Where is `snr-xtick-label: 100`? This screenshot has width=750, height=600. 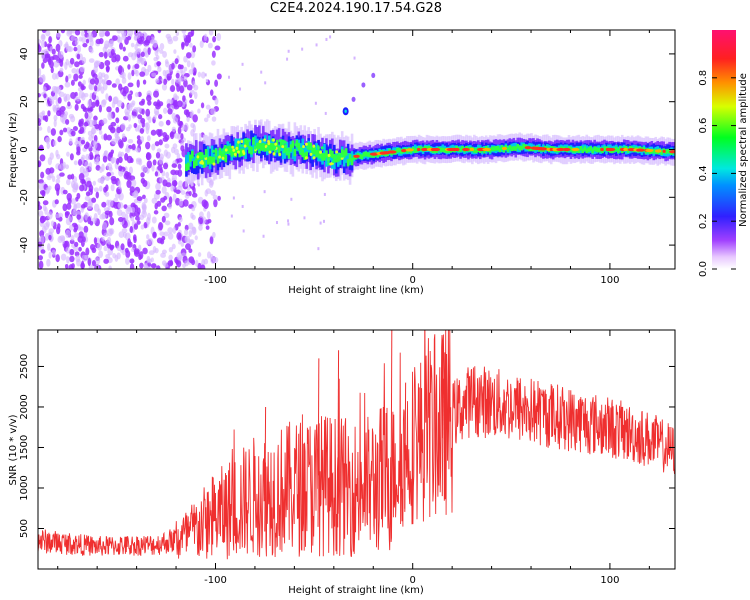
snr-xtick-label: 100 is located at coordinates (609, 580).